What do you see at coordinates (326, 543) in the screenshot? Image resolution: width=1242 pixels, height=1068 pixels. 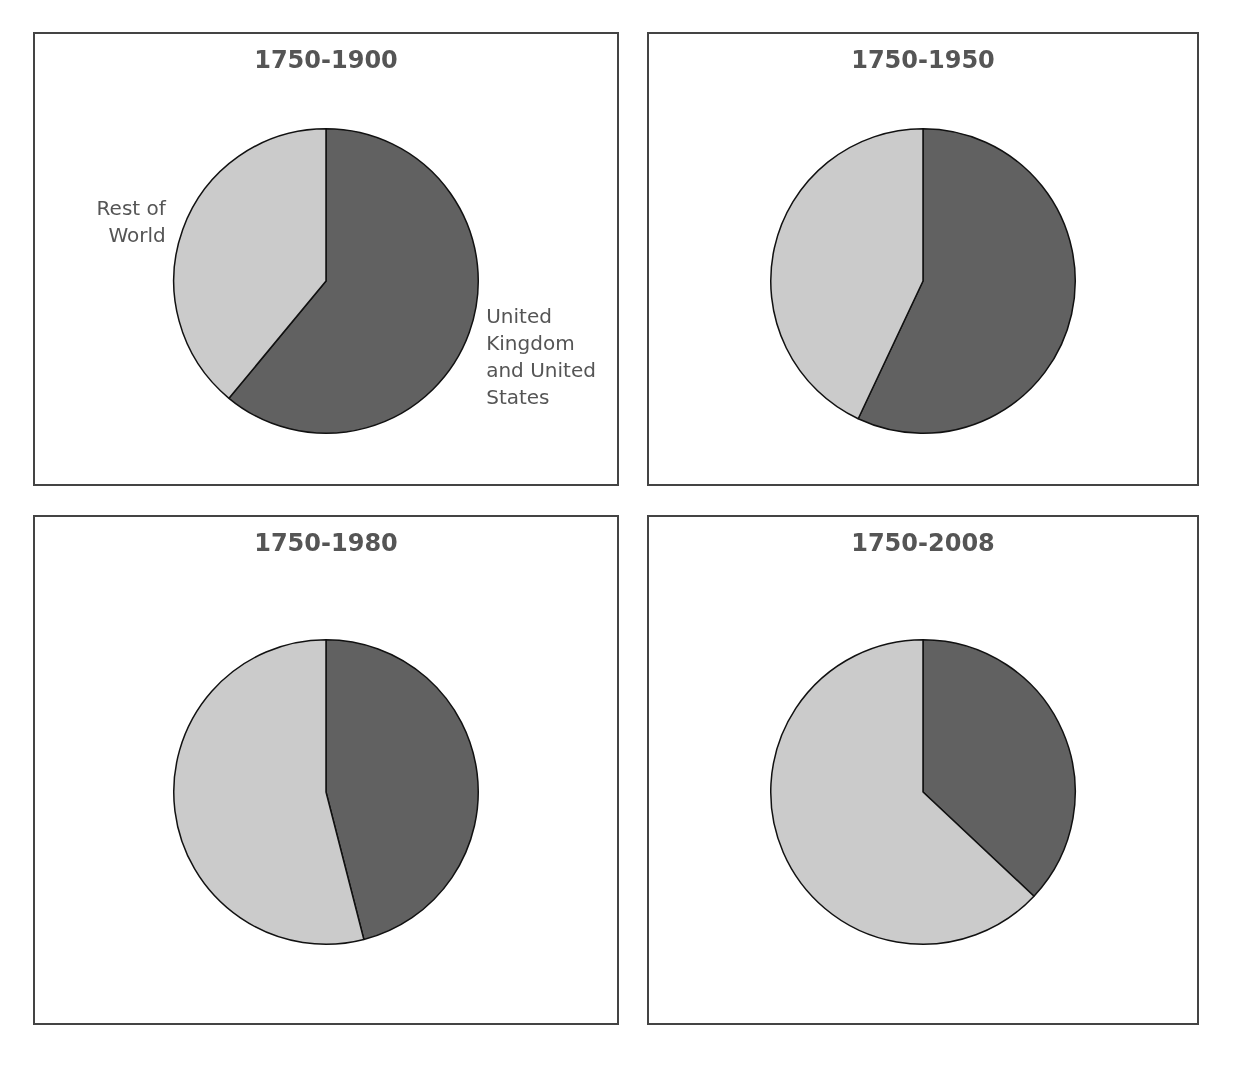 I see `chart-title: 1750-1980` at bounding box center [326, 543].